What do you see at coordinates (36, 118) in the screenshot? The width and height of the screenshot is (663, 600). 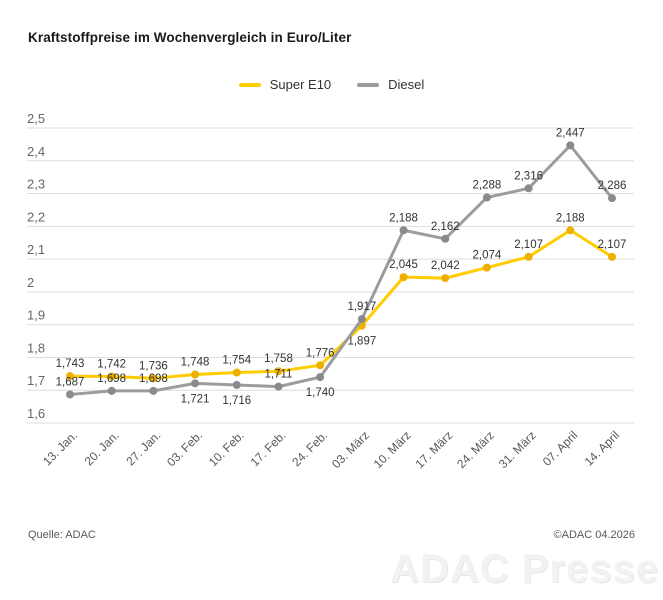 I see `y-tick-label: 2,5` at bounding box center [36, 118].